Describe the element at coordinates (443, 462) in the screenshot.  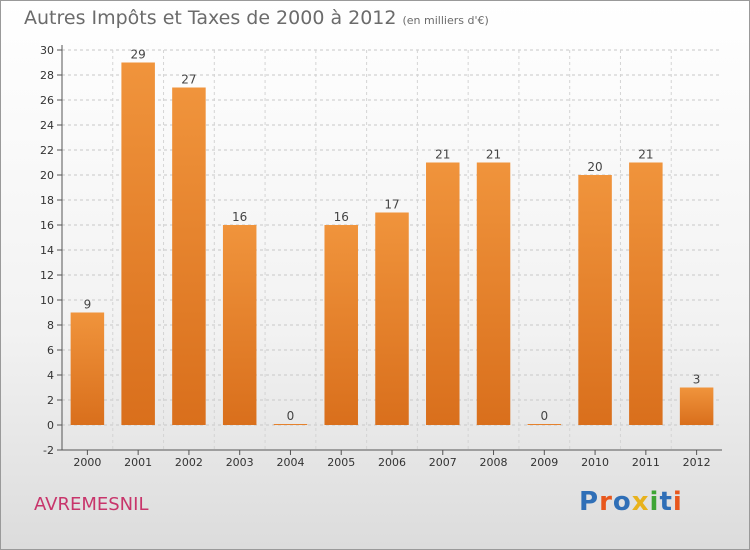
I see `x-tick-label: 2007` at that location.